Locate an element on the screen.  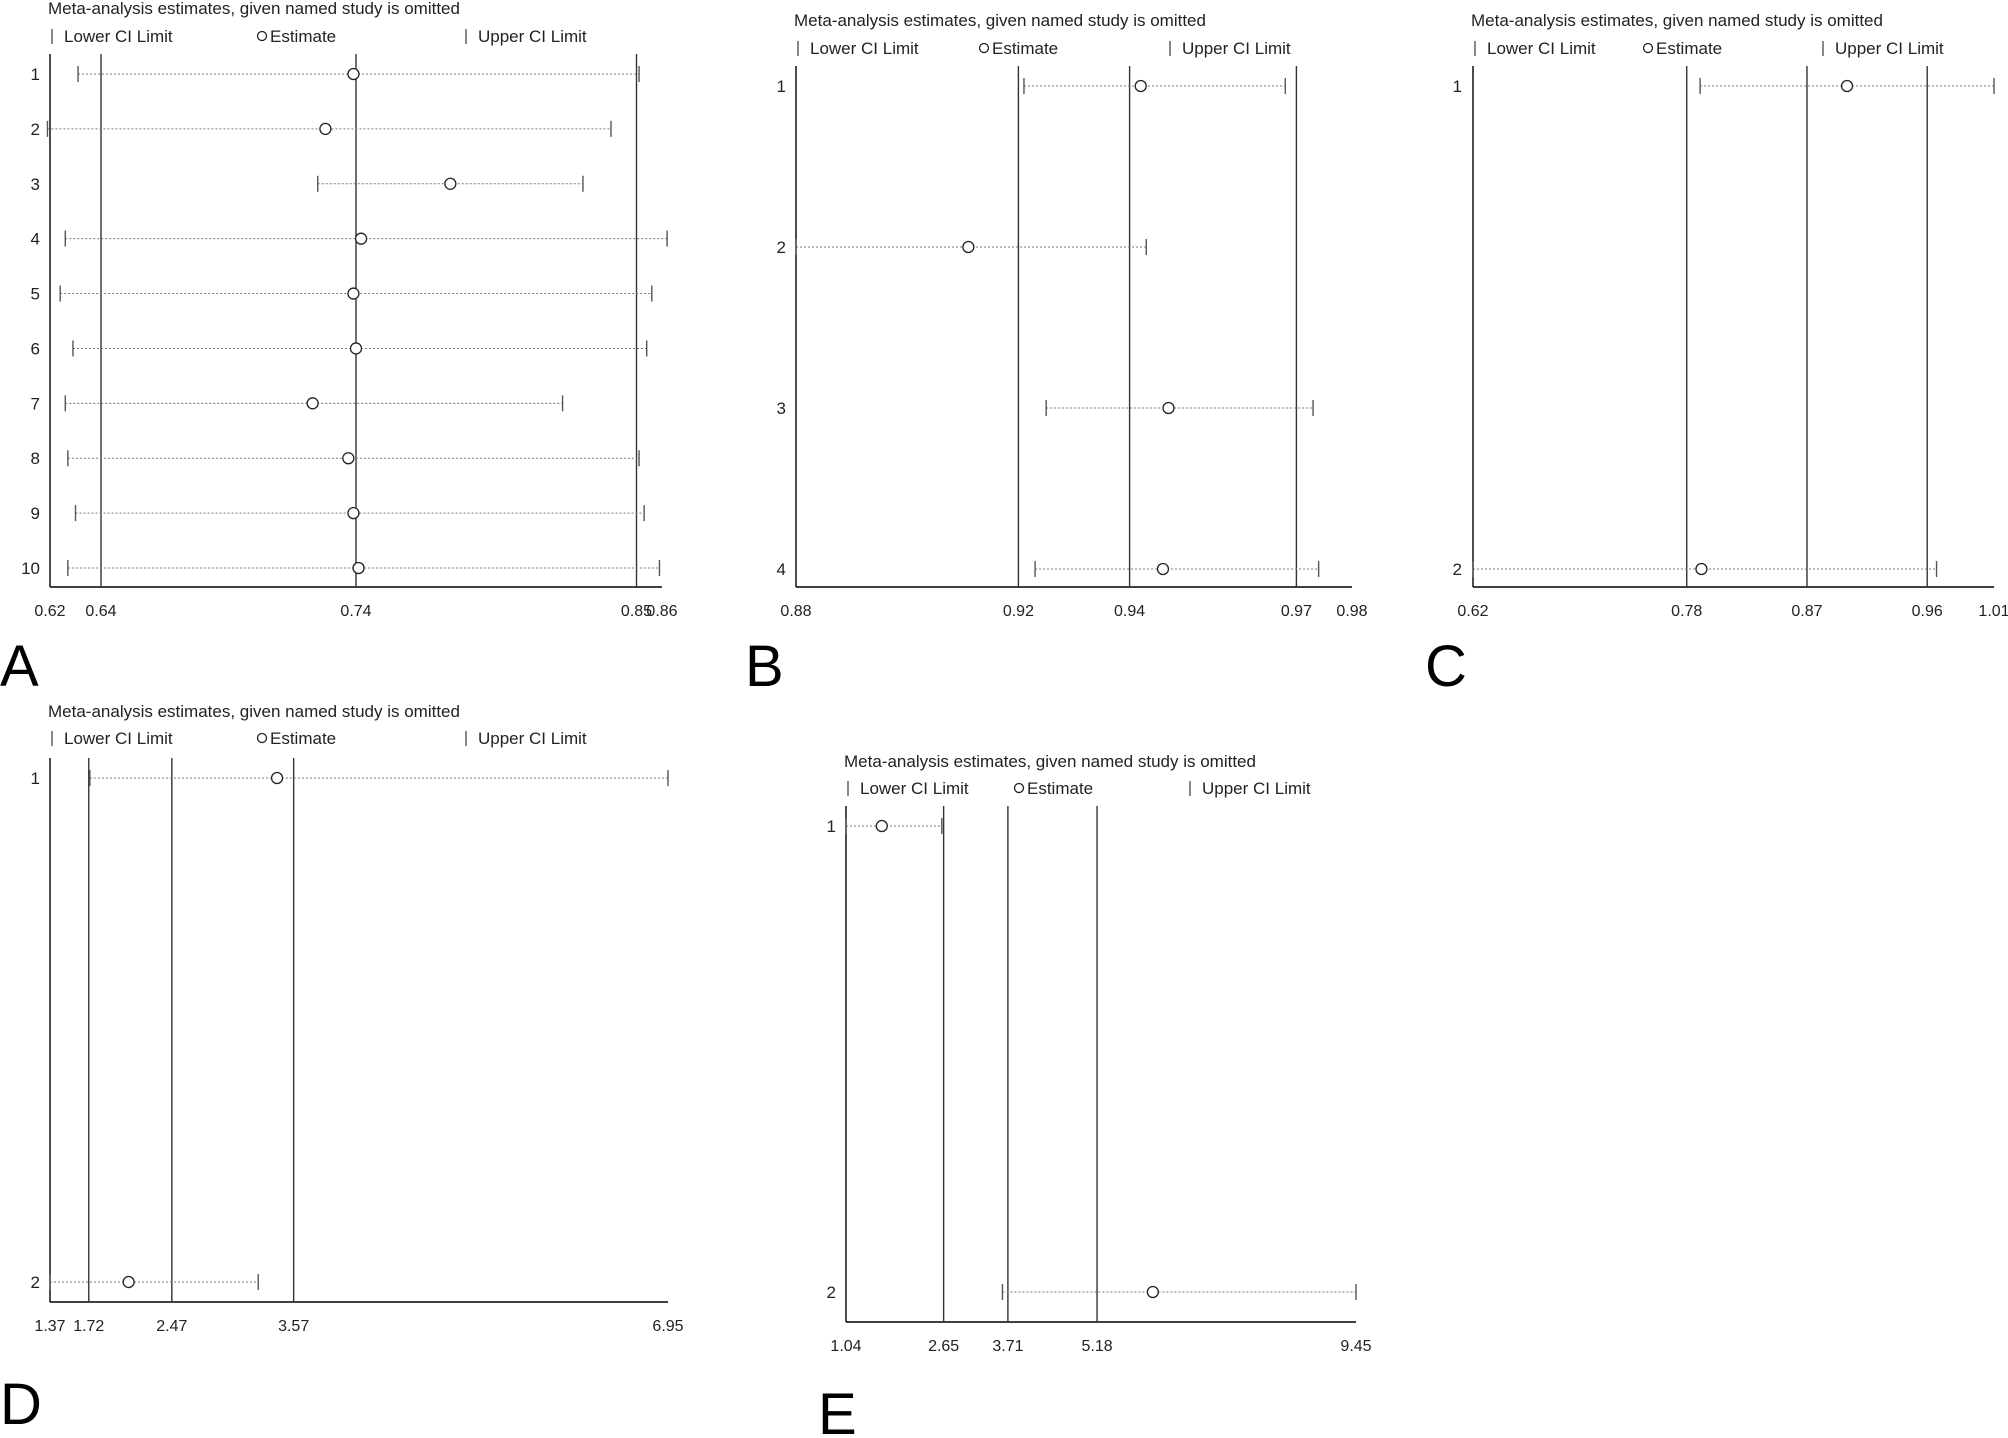
panel-d-x-tick-label: 6.95 is located at coordinates (667, 1326).